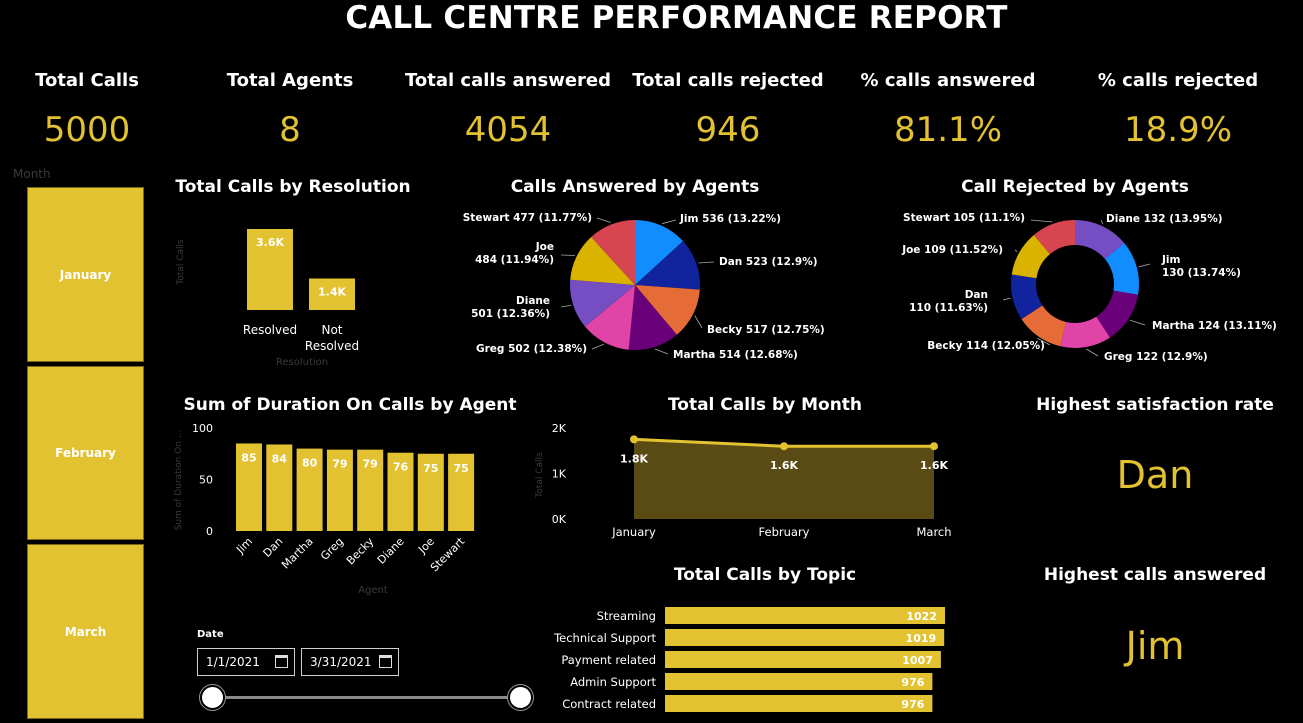 This screenshot has height=723, width=1303. I want to click on topic-category-label: Streaming, so click(626, 616).